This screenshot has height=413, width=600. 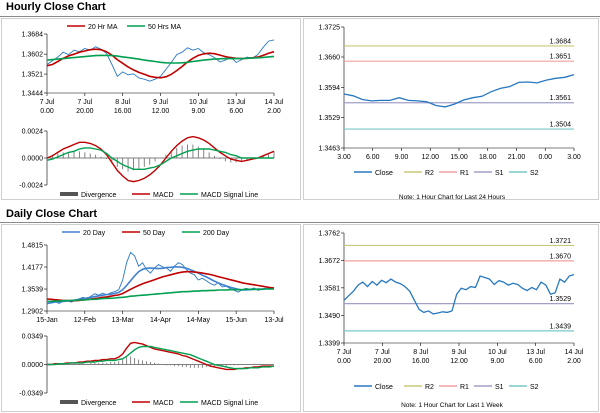 I want to click on hourly-price-y-tick-label: 1.3521, so click(x=33, y=75).